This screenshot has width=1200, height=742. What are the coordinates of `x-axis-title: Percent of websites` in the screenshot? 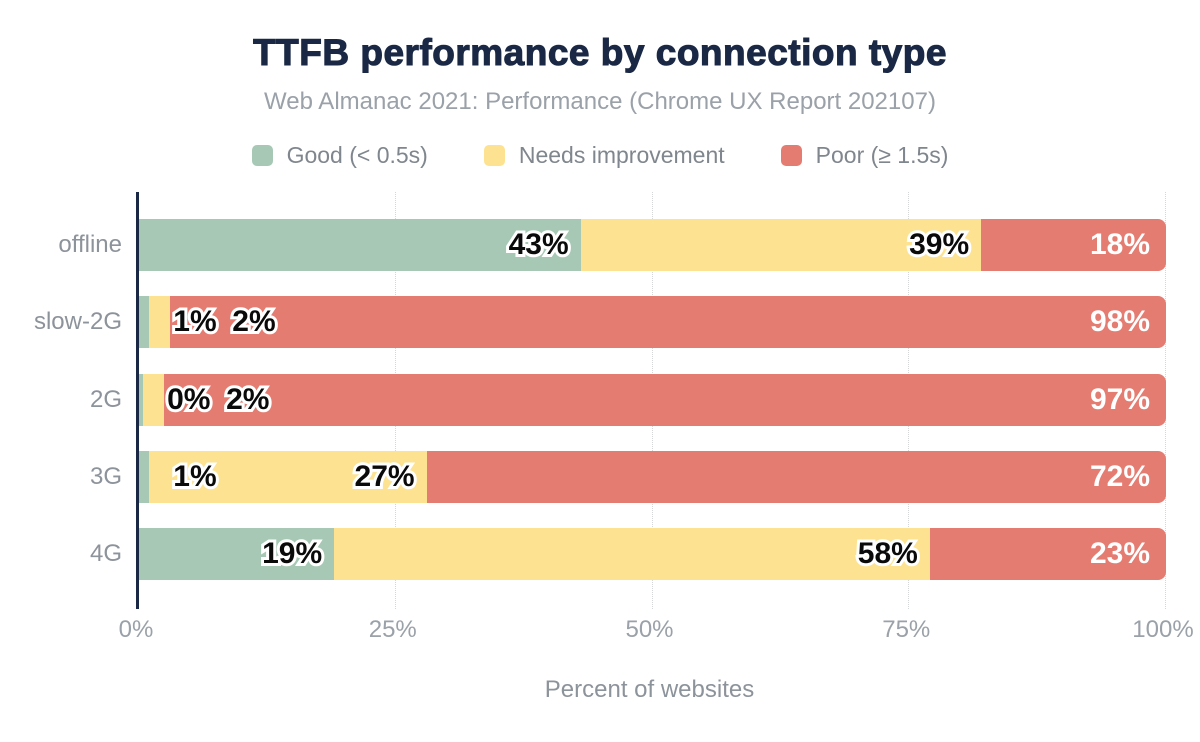 It's located at (649, 689).